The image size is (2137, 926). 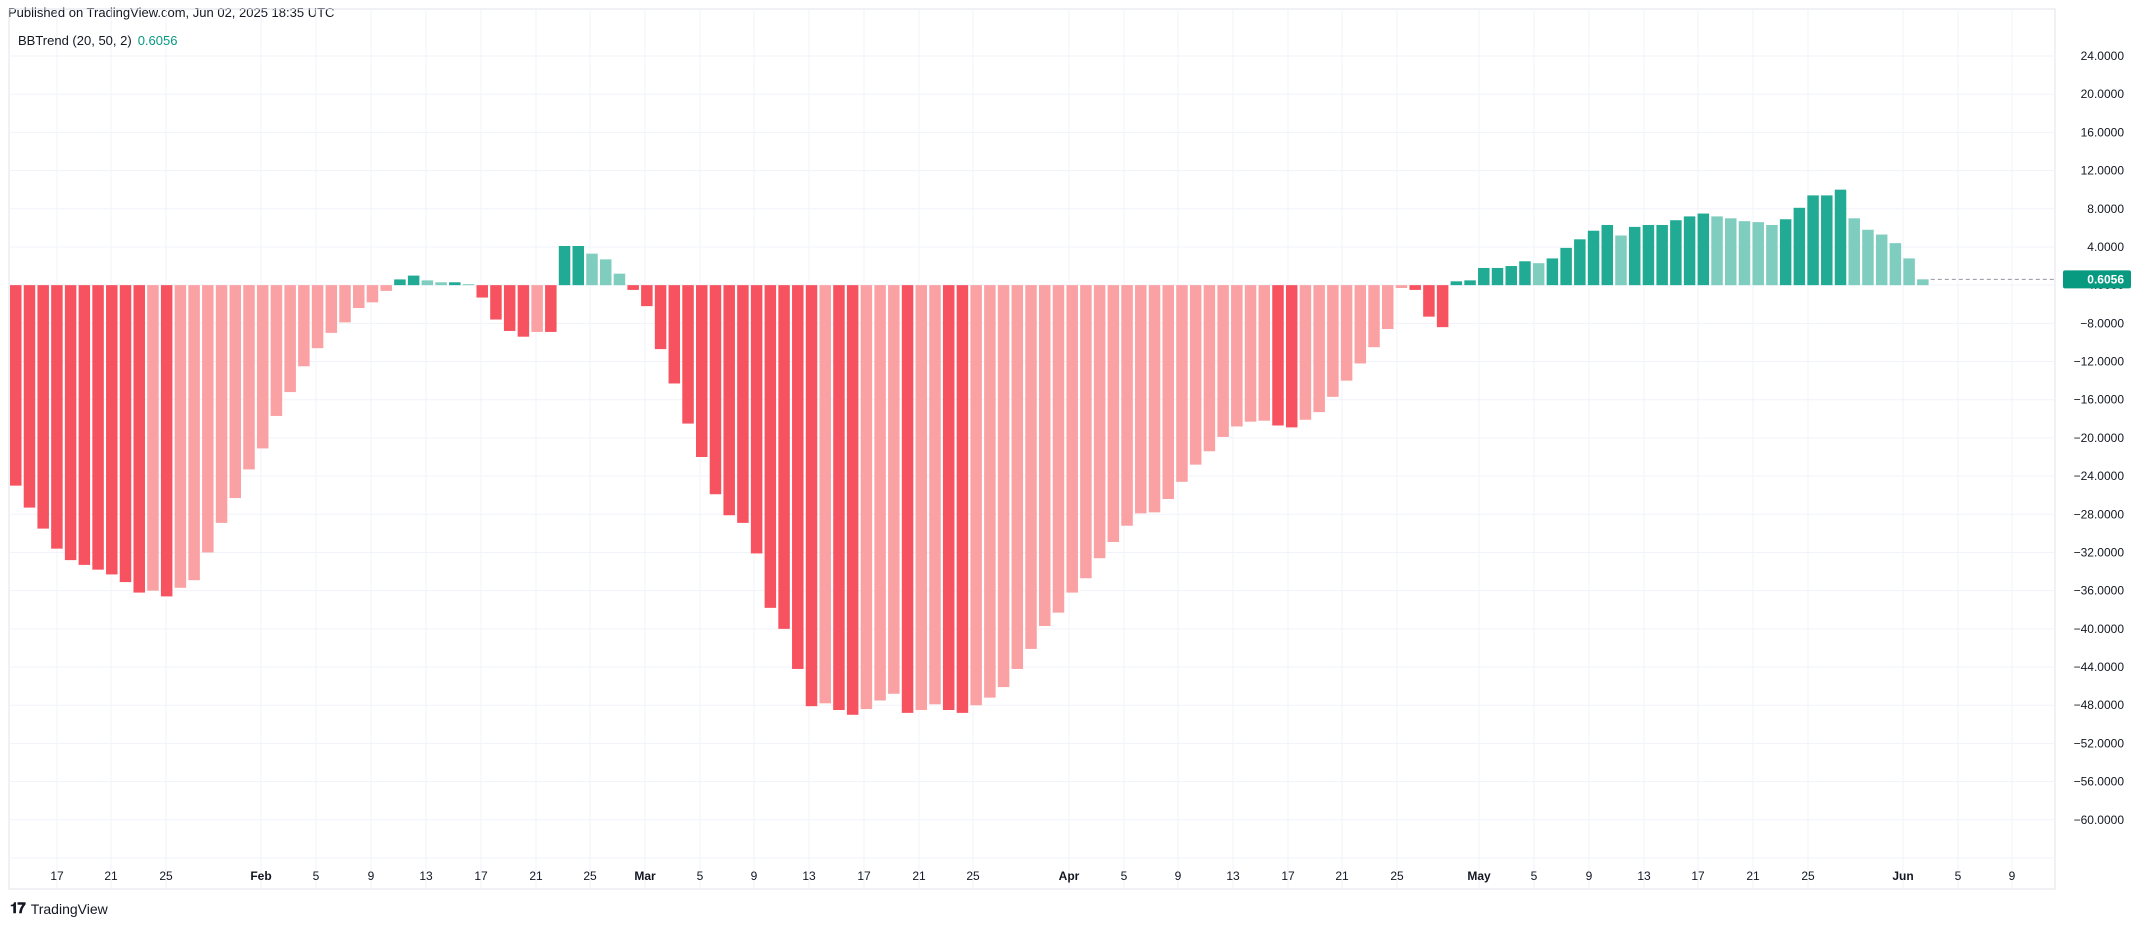 What do you see at coordinates (2099, 705) in the screenshot?
I see `y-tick-label: −48.0000` at bounding box center [2099, 705].